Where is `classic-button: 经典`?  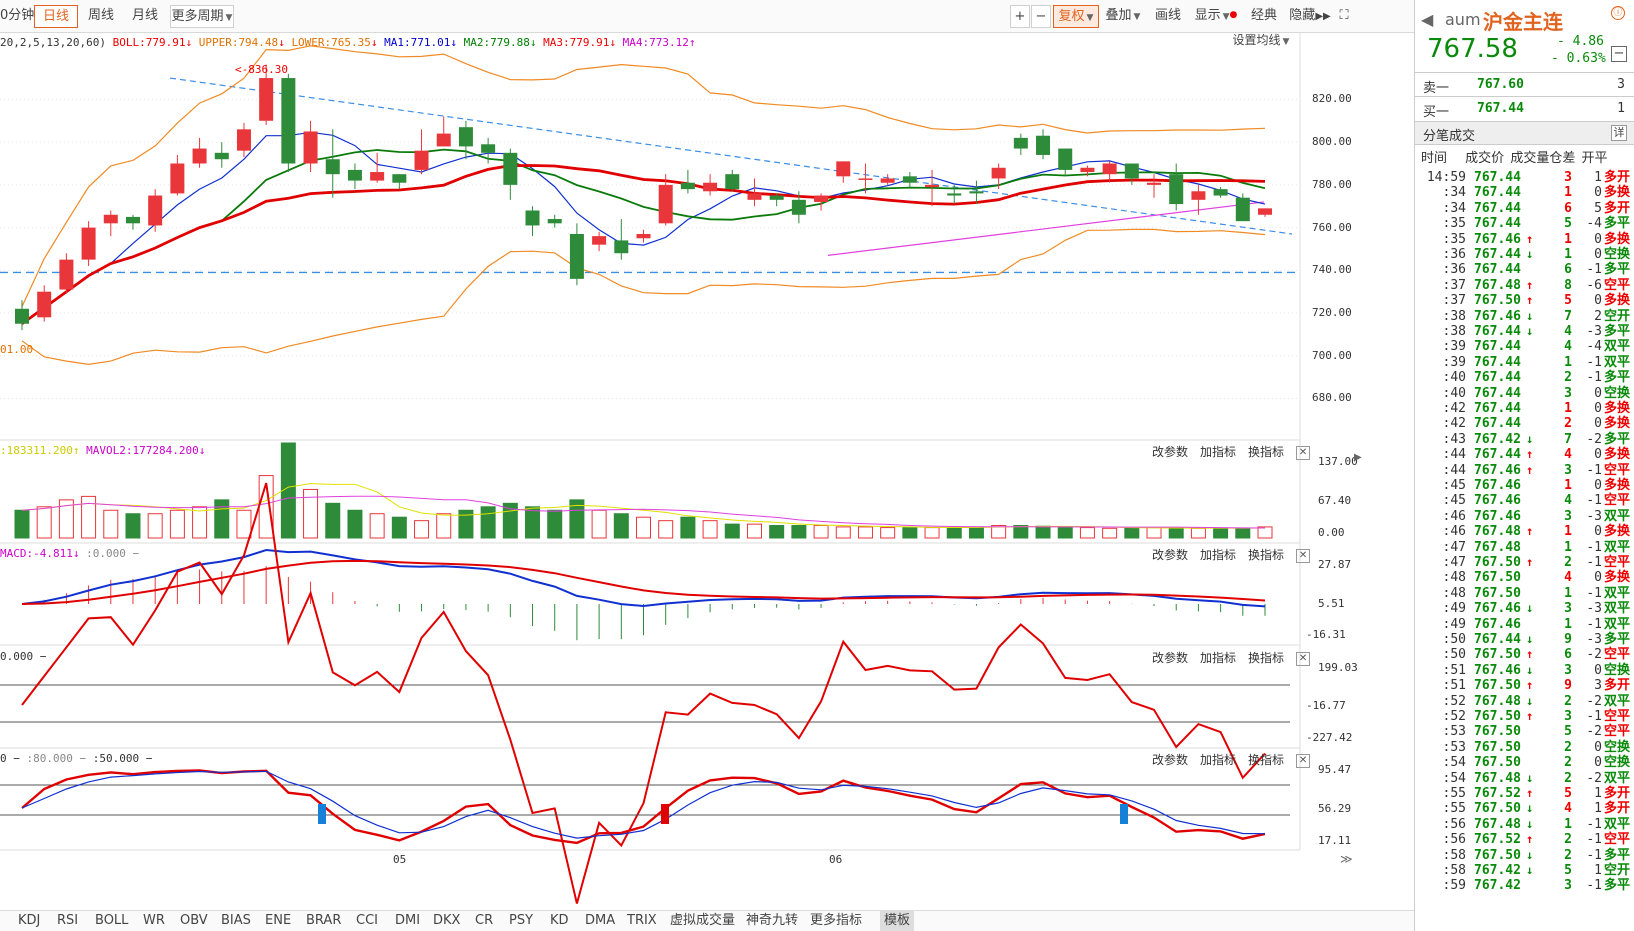 classic-button: 经典 is located at coordinates (1263, 15).